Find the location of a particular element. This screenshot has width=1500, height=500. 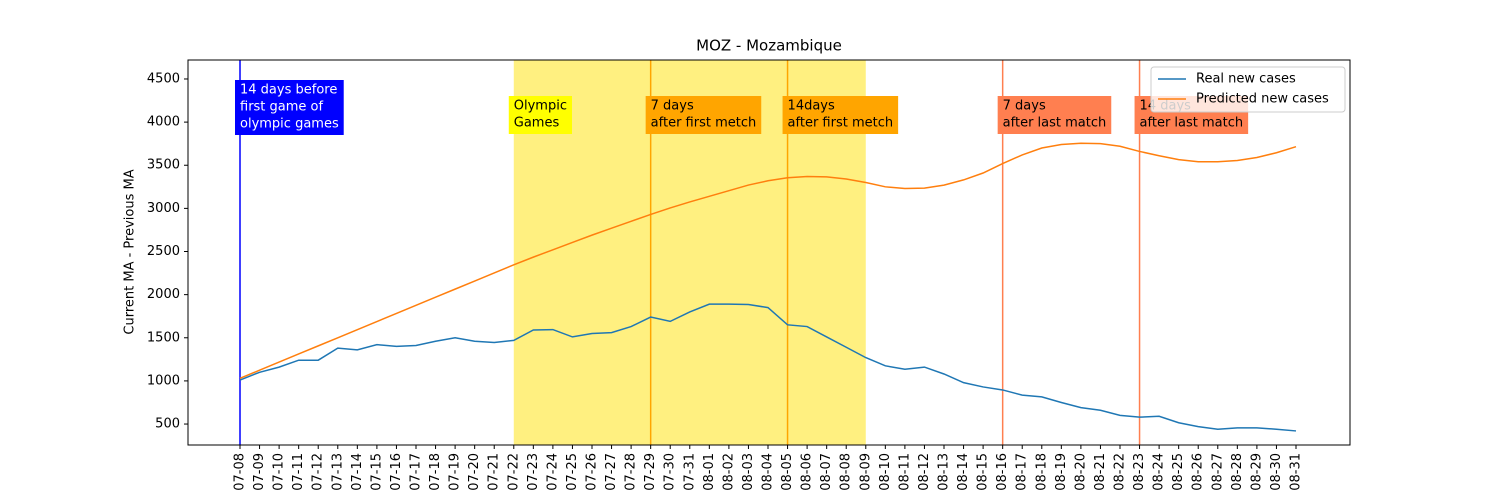

annotation-label: 7 days after last match is located at coordinates (1054, 115).